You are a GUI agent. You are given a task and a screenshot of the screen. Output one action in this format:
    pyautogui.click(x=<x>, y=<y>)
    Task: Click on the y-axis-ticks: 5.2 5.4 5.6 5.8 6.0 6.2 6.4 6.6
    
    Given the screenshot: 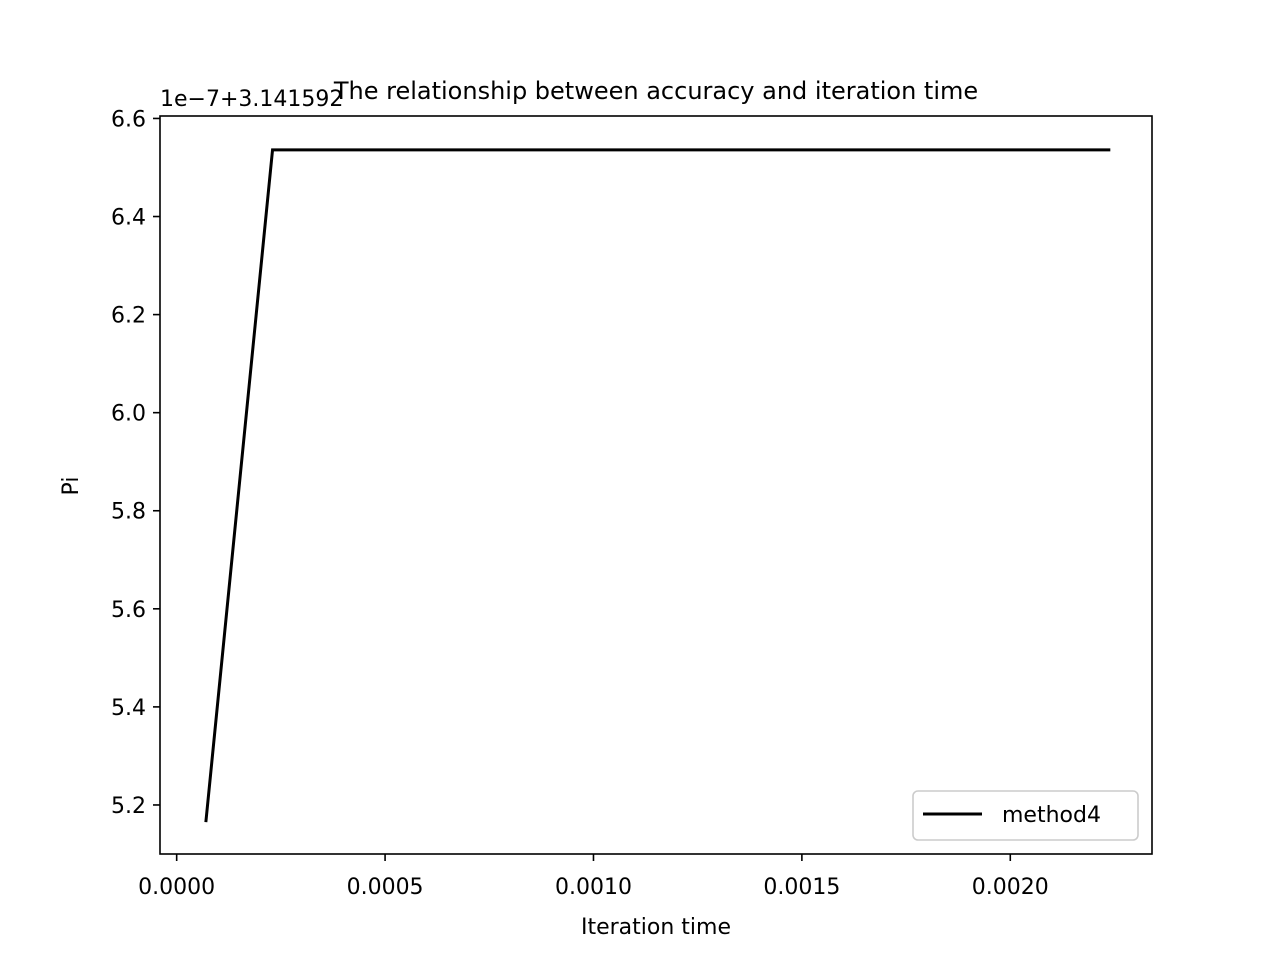 What is the action you would take?
    pyautogui.click(x=135, y=463)
    